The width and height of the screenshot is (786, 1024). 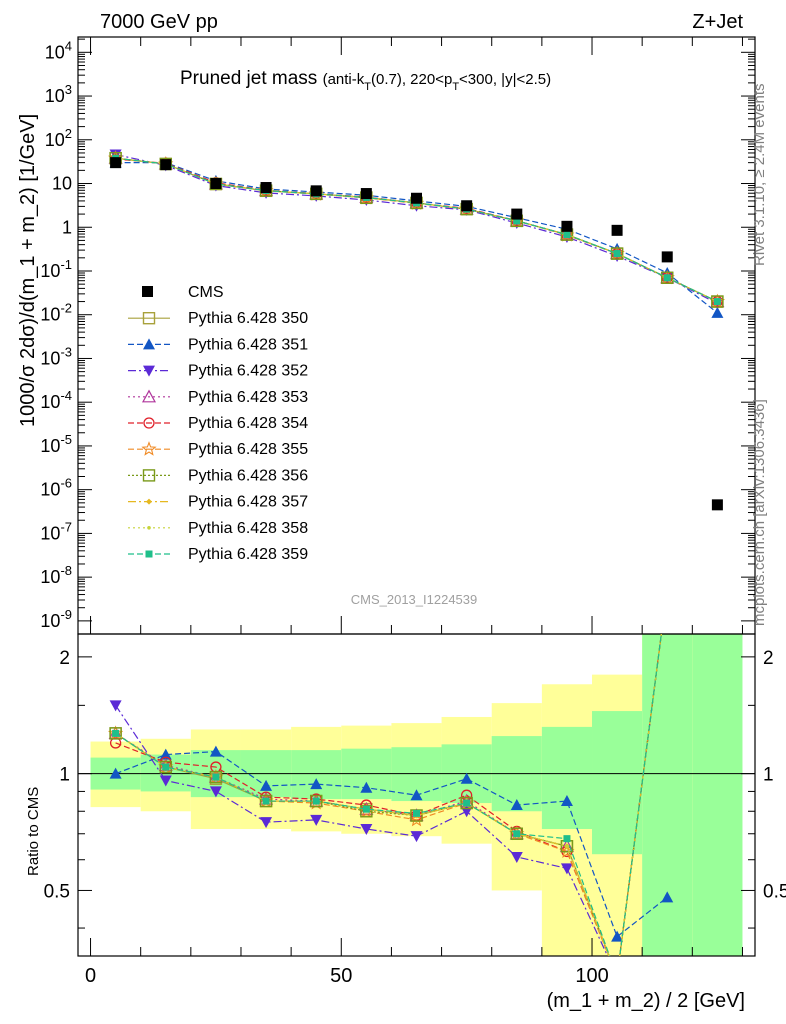 What do you see at coordinates (33, 831) in the screenshot?
I see `ratio-y-axis-label: Ratio to CMS` at bounding box center [33, 831].